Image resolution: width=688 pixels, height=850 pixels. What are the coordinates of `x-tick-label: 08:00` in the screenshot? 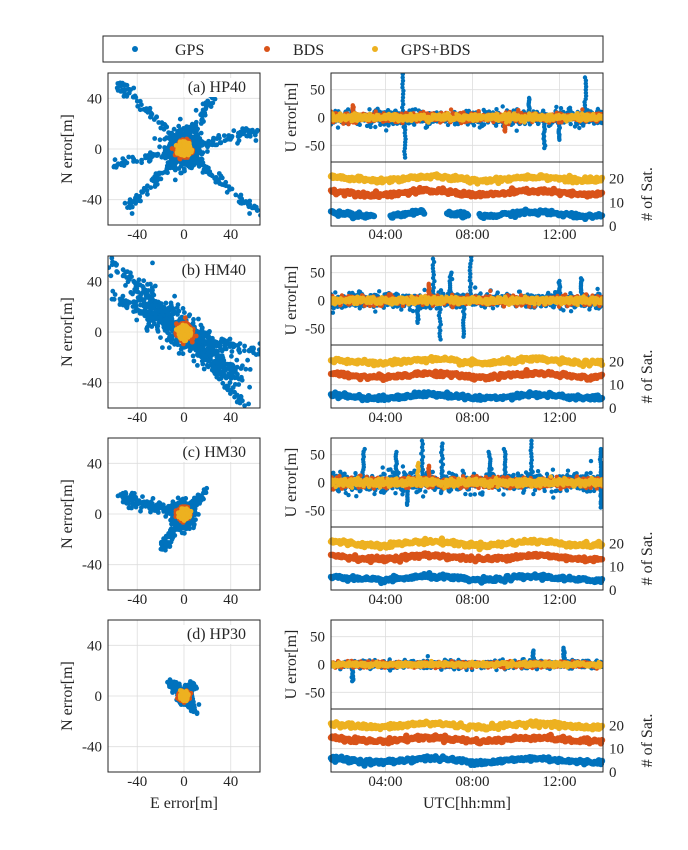 It's located at (472, 235).